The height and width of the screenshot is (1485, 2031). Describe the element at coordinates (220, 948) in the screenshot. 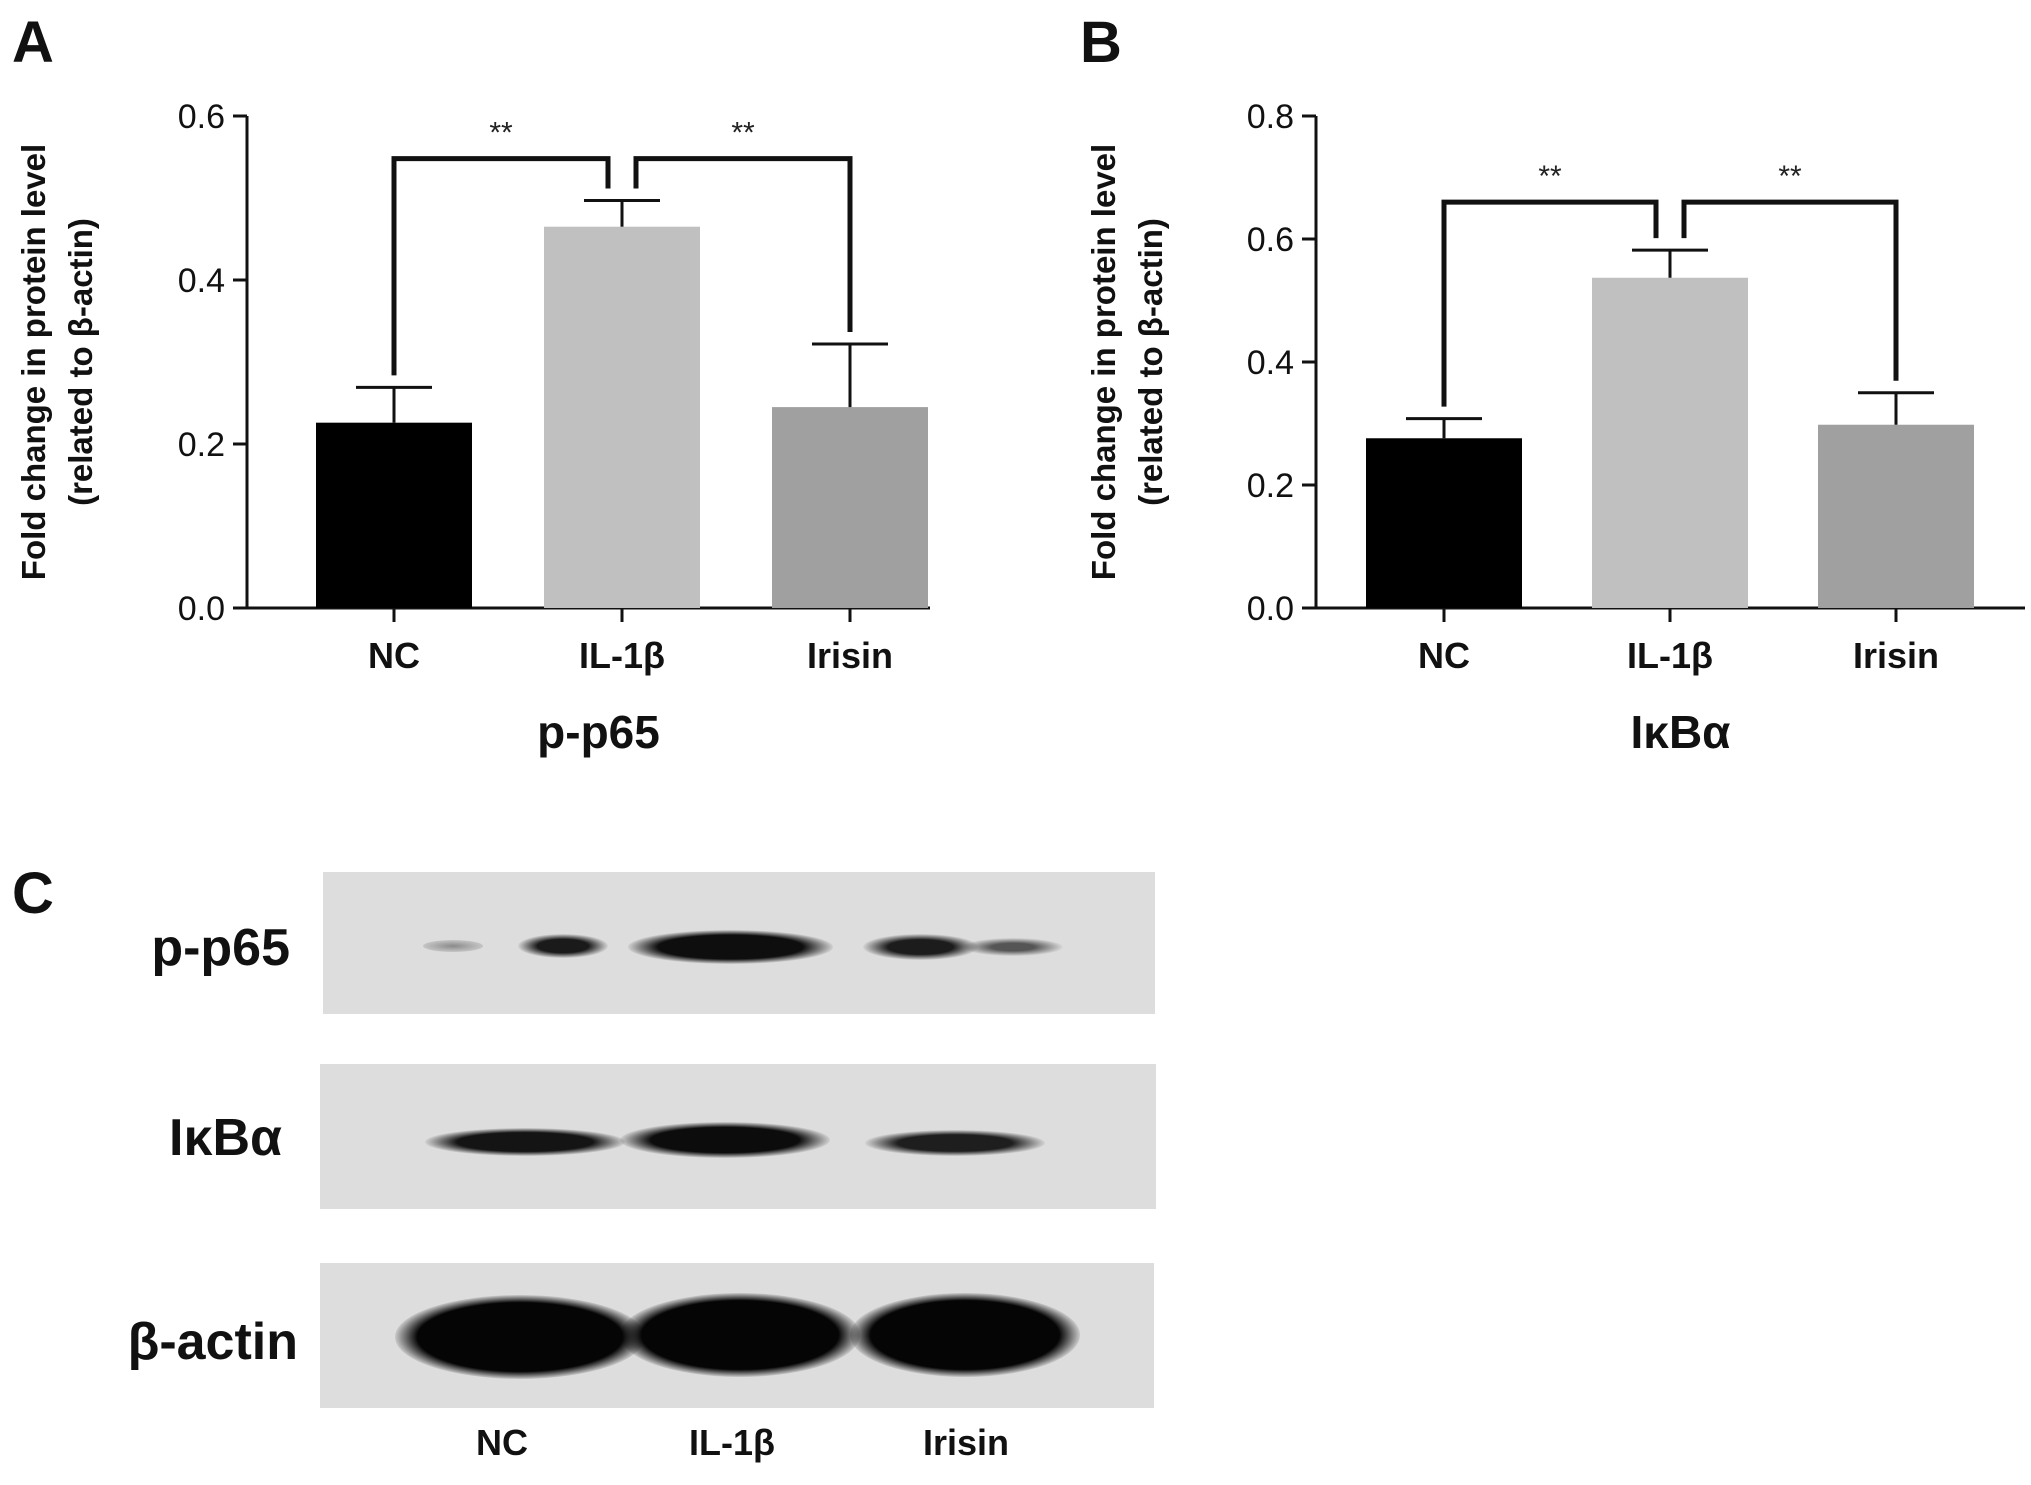

I see `blot-row-label-p-p65: p-p65` at that location.